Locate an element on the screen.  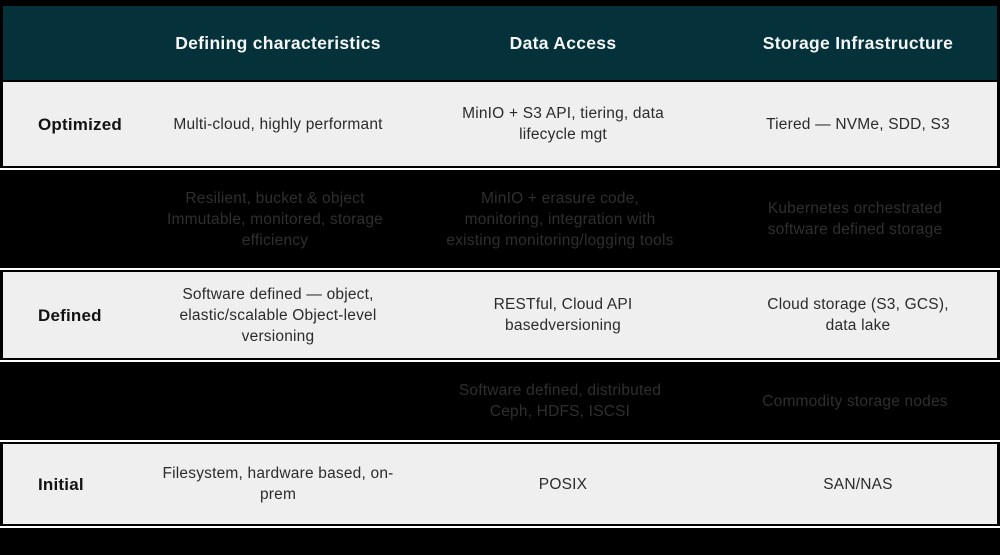
table-cell: POSIX is located at coordinates (563, 484).